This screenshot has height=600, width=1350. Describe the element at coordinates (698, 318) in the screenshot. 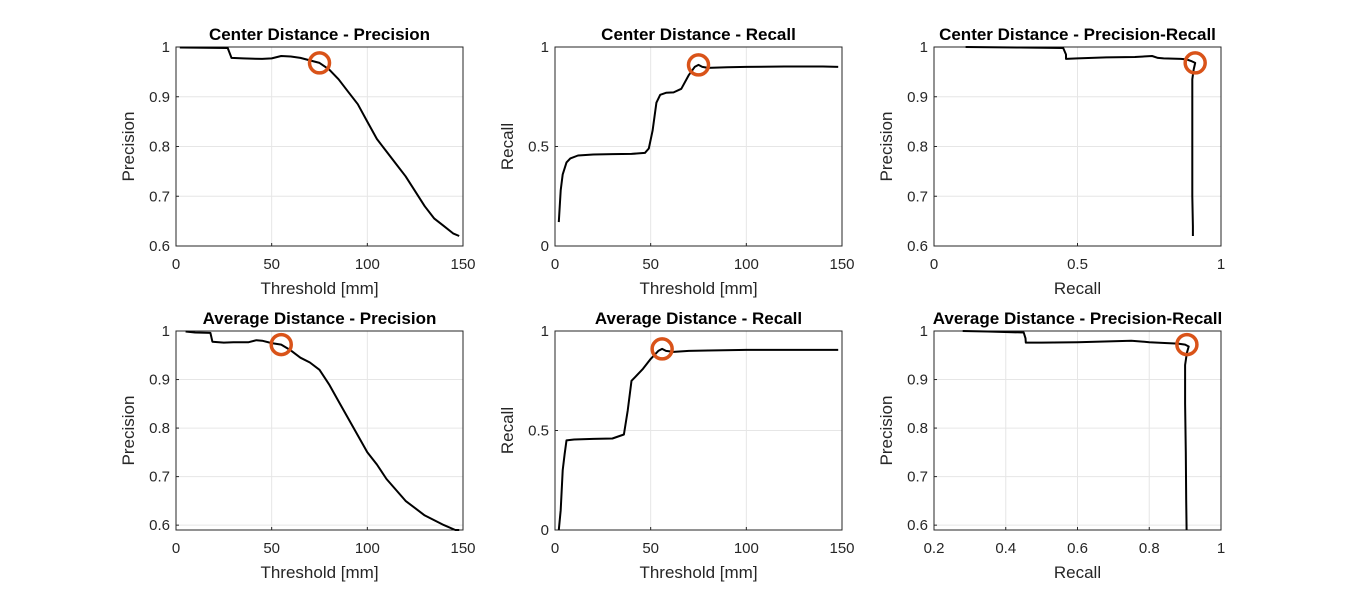

I see `panel-title: Average Distance - Recall` at that location.